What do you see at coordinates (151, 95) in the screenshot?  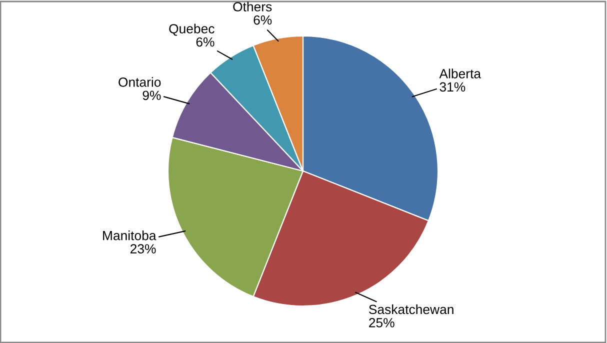 I see `data-label: 9%` at bounding box center [151, 95].